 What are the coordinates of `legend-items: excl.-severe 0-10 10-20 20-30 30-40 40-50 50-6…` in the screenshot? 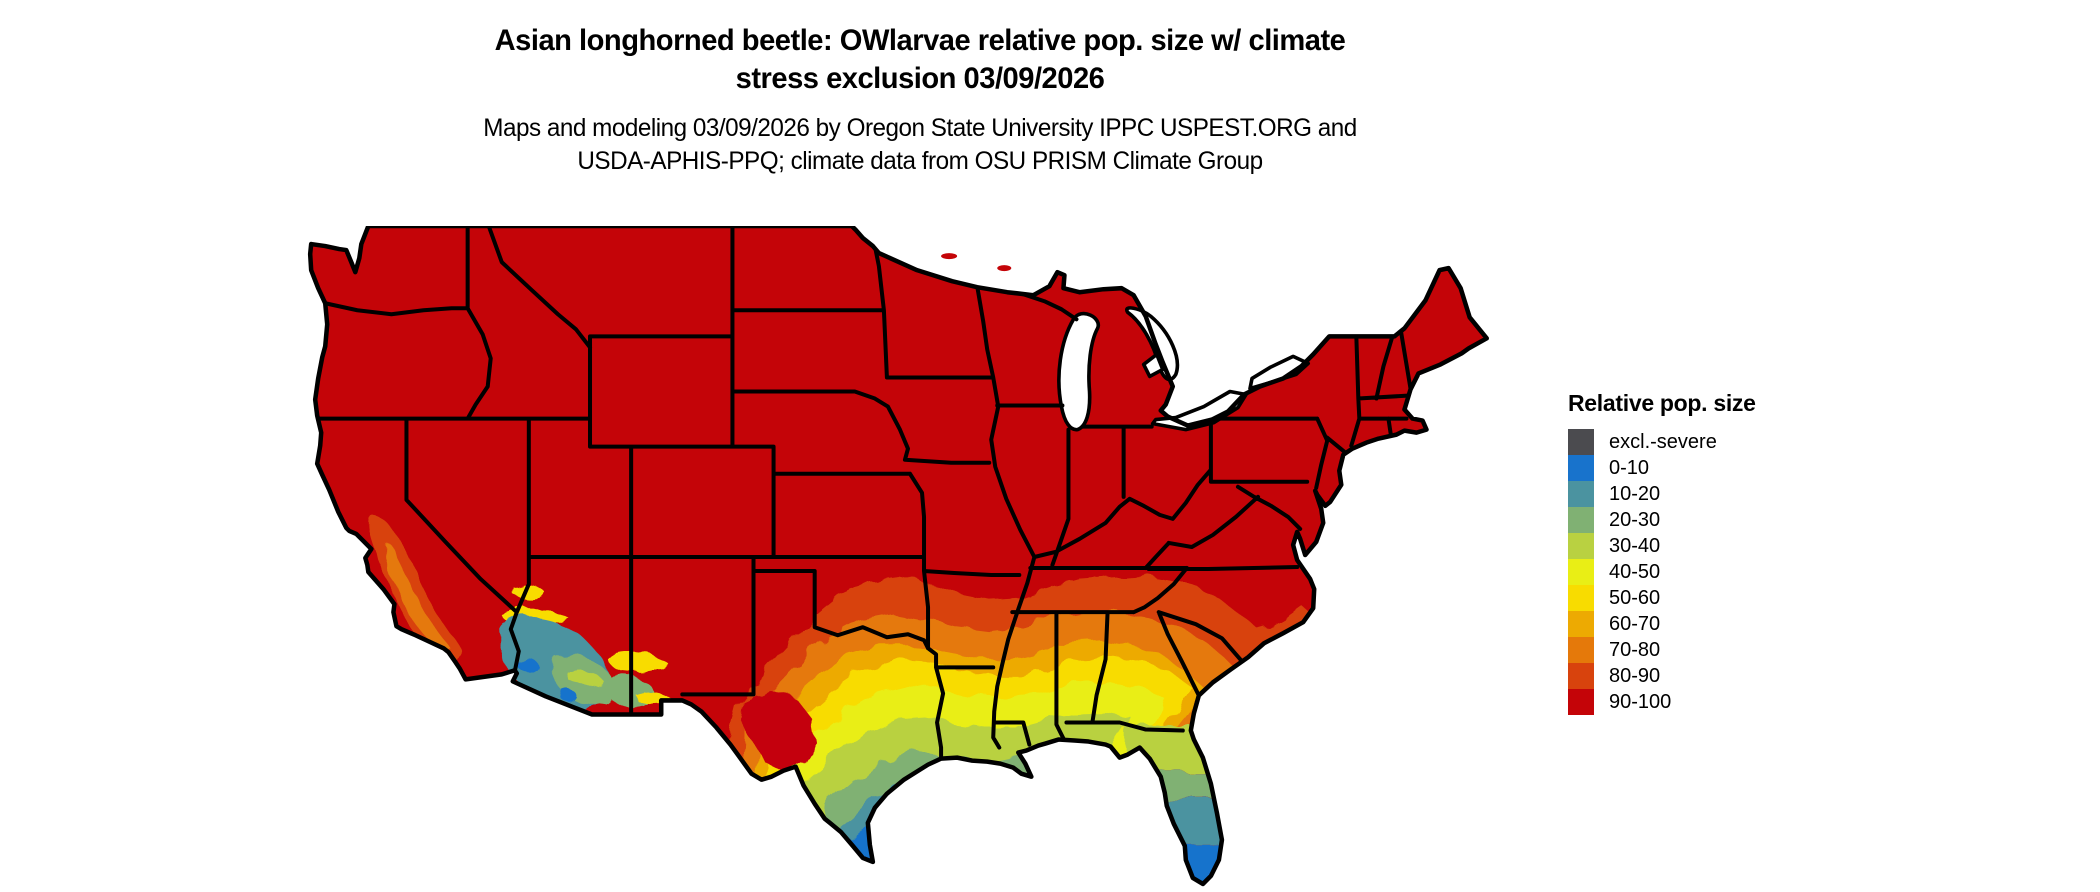 It's located at (1662, 572).